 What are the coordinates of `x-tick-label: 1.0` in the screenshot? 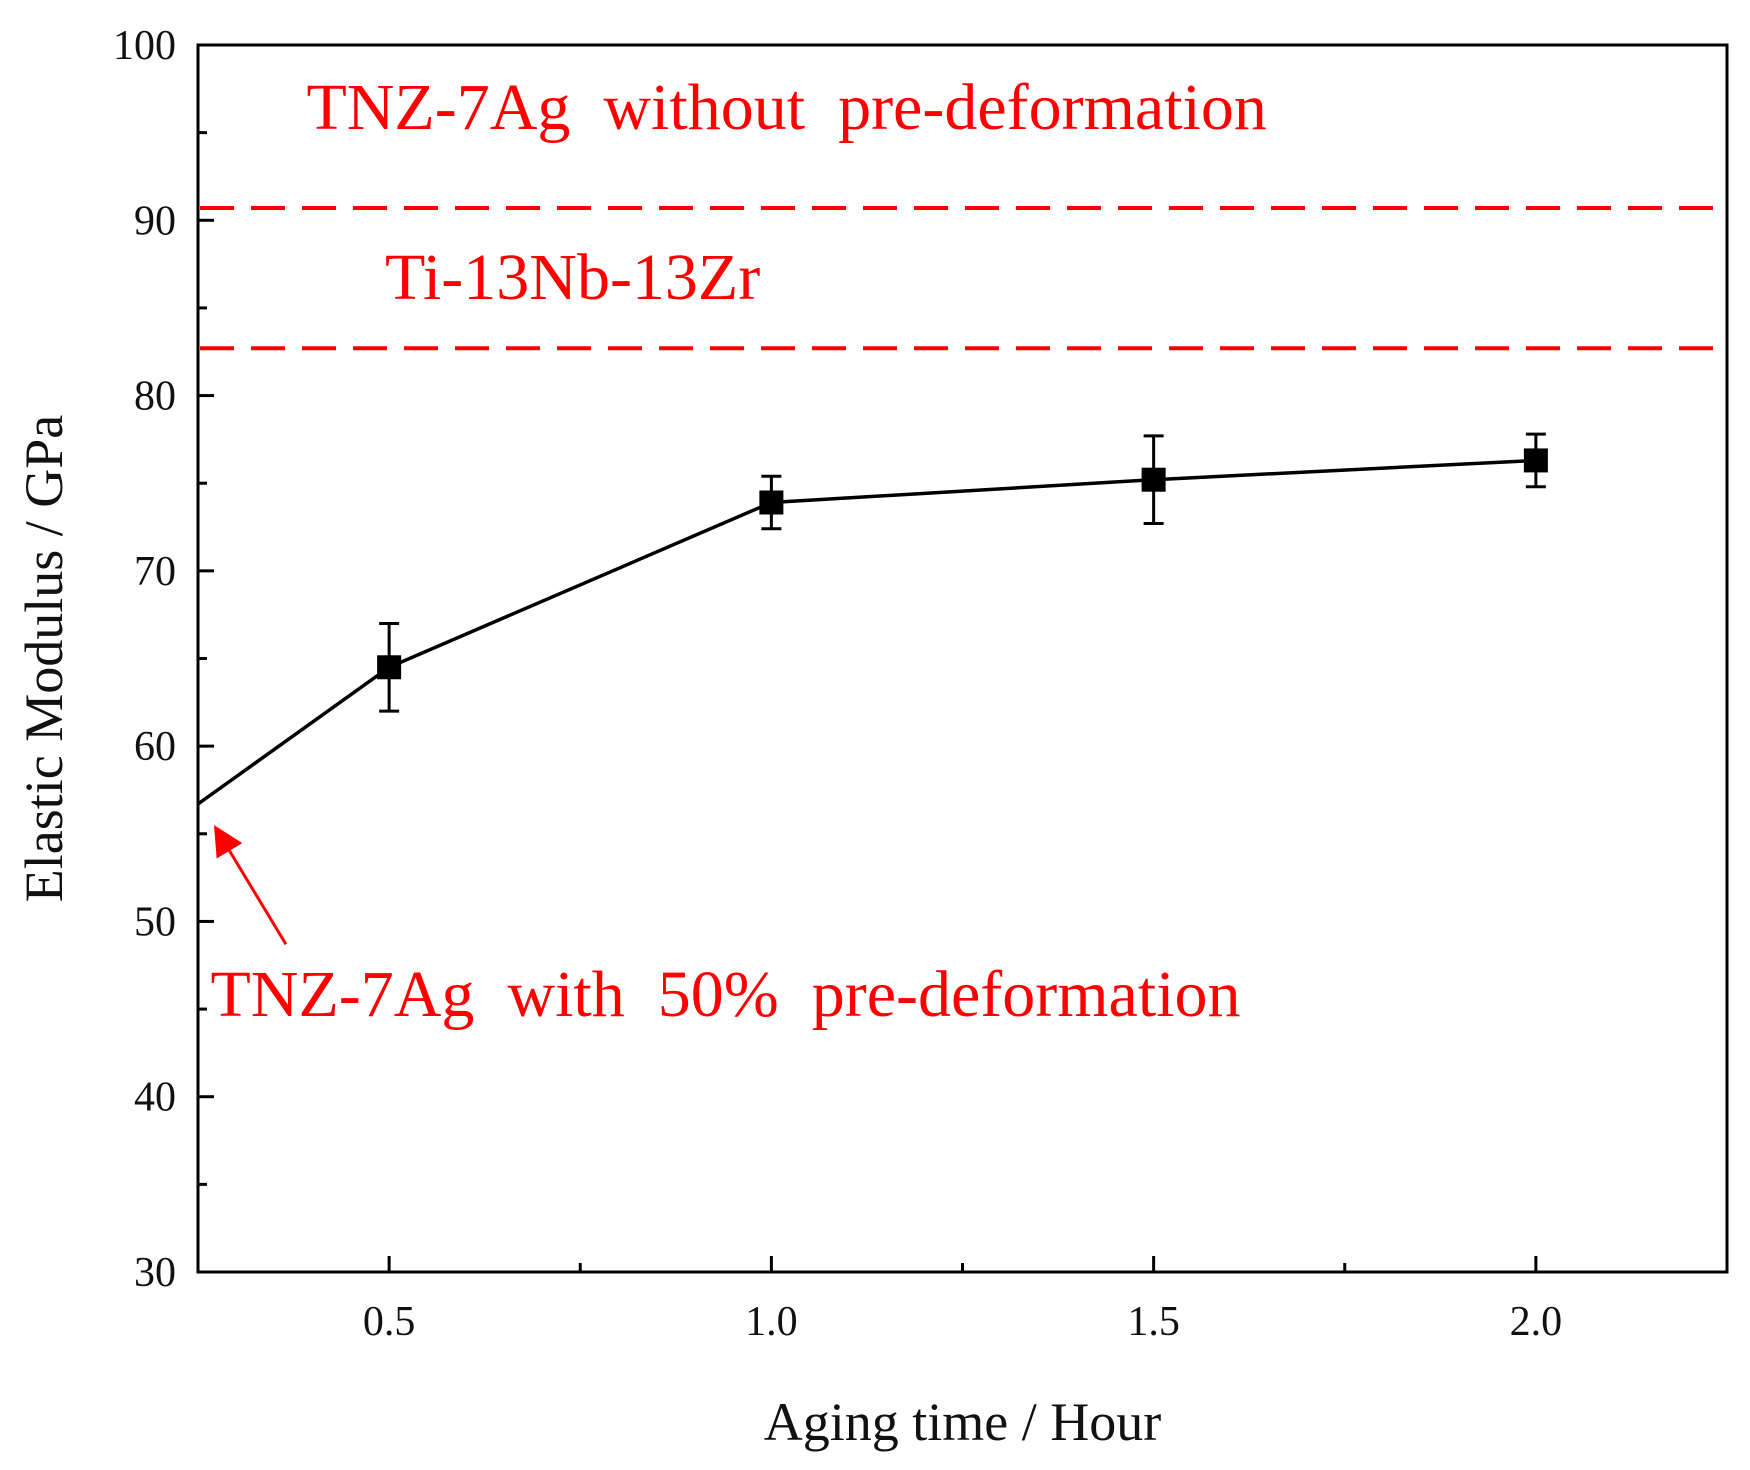 It's located at (771, 1322).